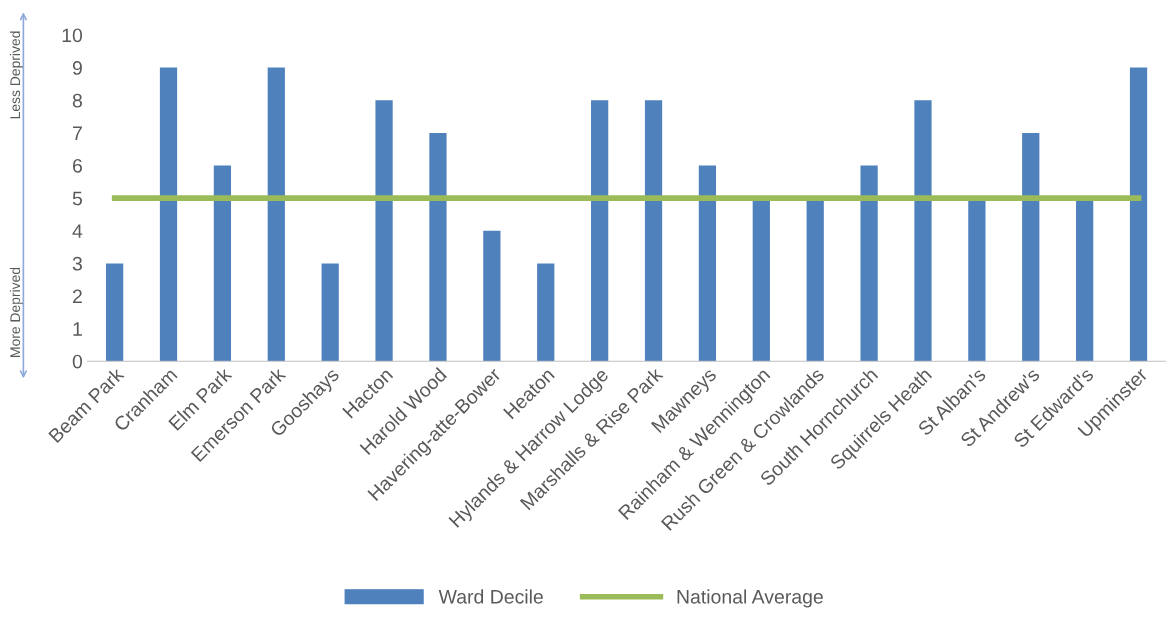  What do you see at coordinates (77, 231) in the screenshot?
I see `y-tick-label: 4` at bounding box center [77, 231].